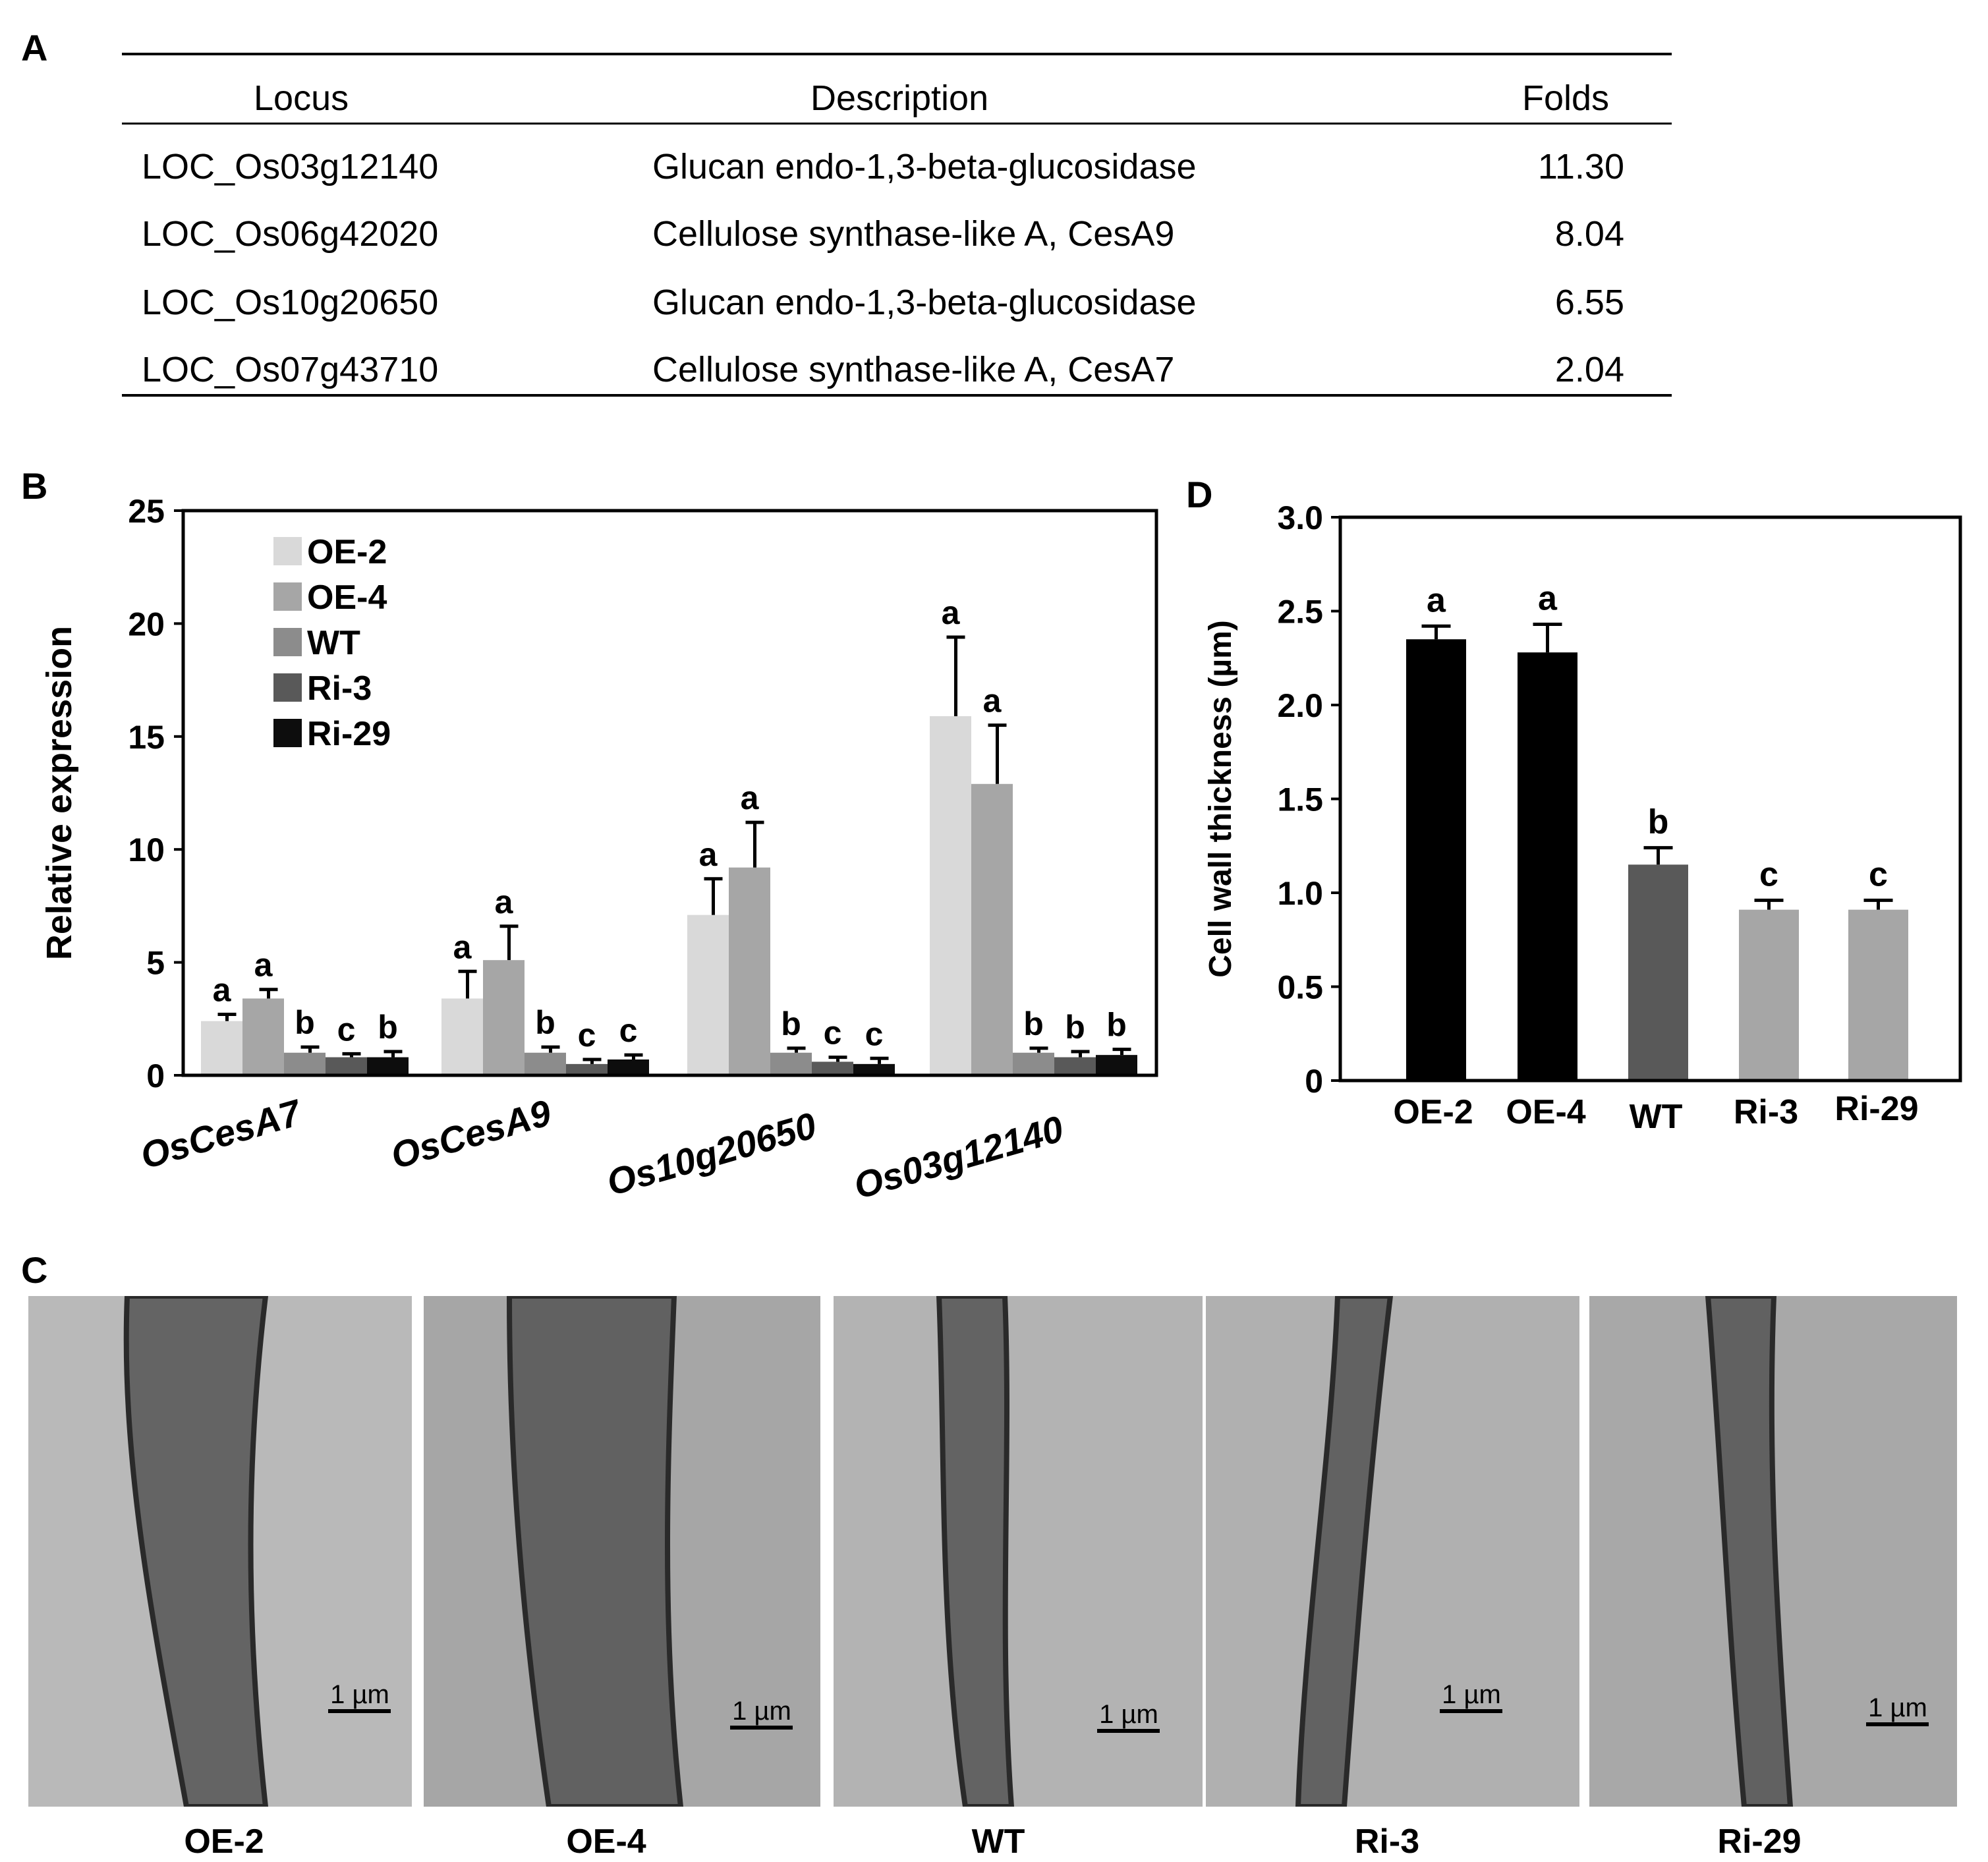  Describe the element at coordinates (1650, 799) in the screenshot. I see `plot-frame` at that location.